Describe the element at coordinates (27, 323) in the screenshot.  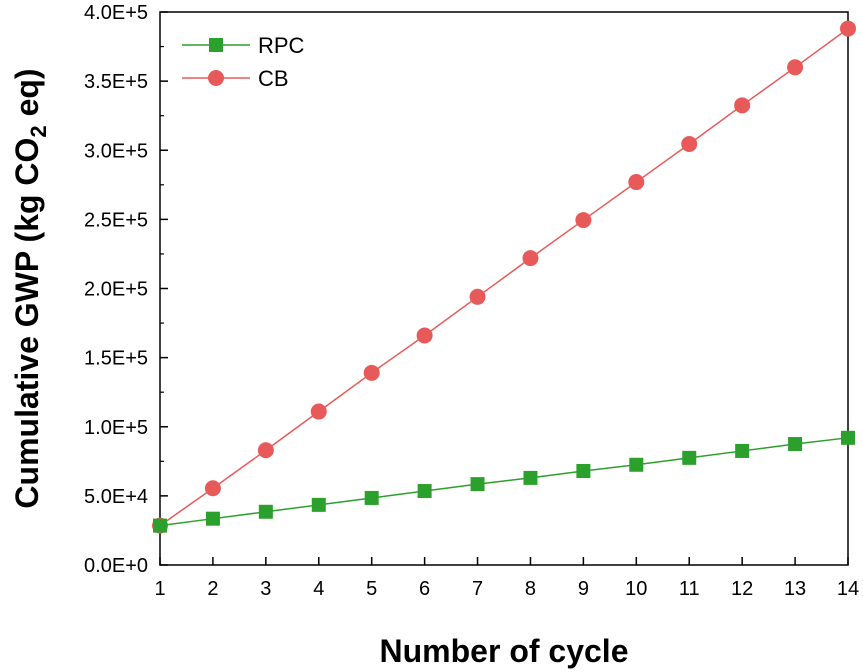
I see `y-axis-title-main: Cumulative GWP (kg CO` at that location.